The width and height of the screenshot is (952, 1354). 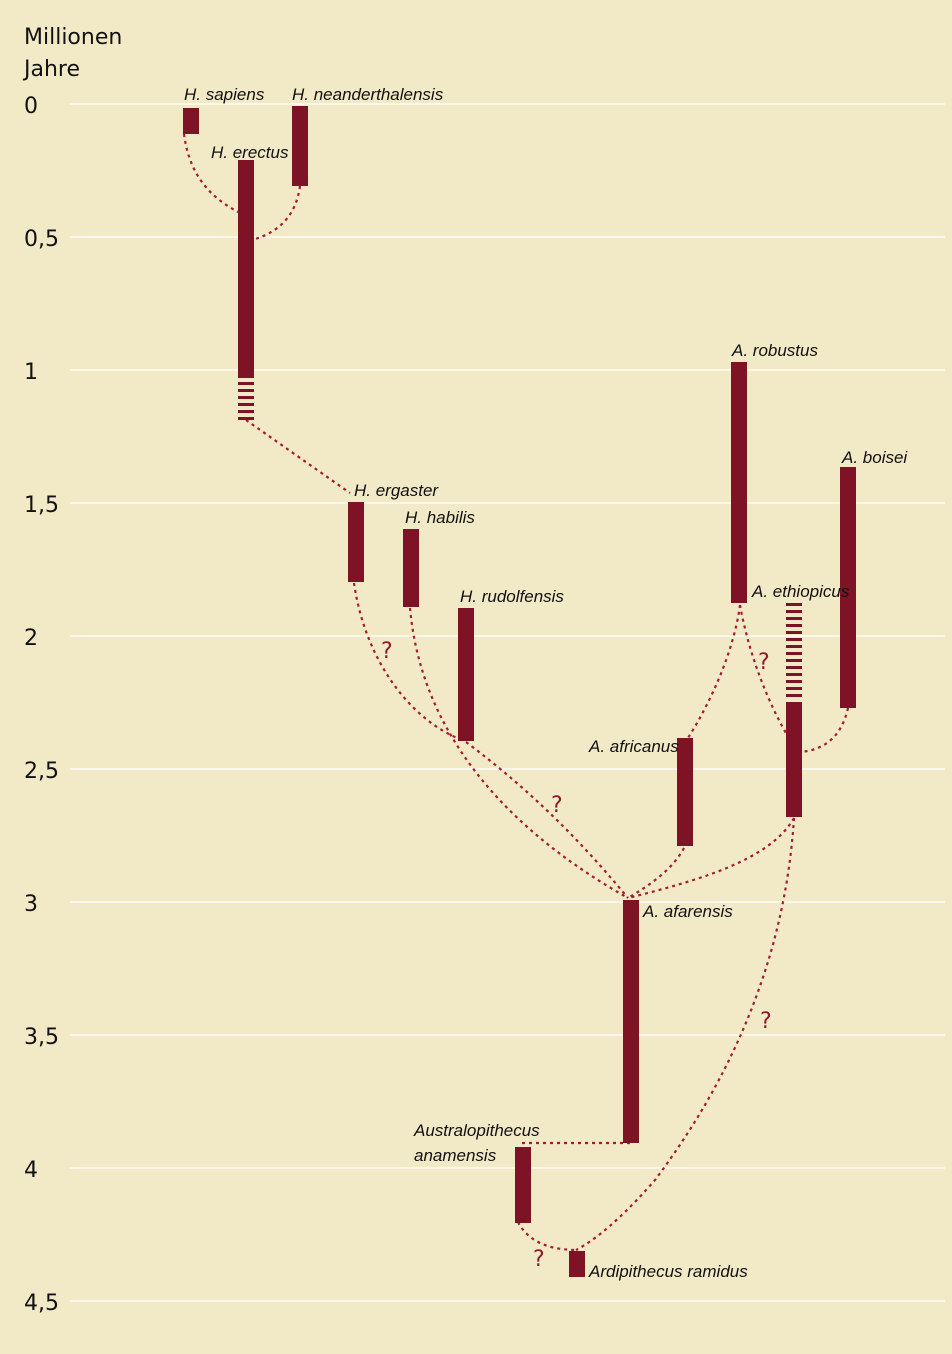 I want to click on axis-title-line1: Millionen, so click(x=73, y=37).